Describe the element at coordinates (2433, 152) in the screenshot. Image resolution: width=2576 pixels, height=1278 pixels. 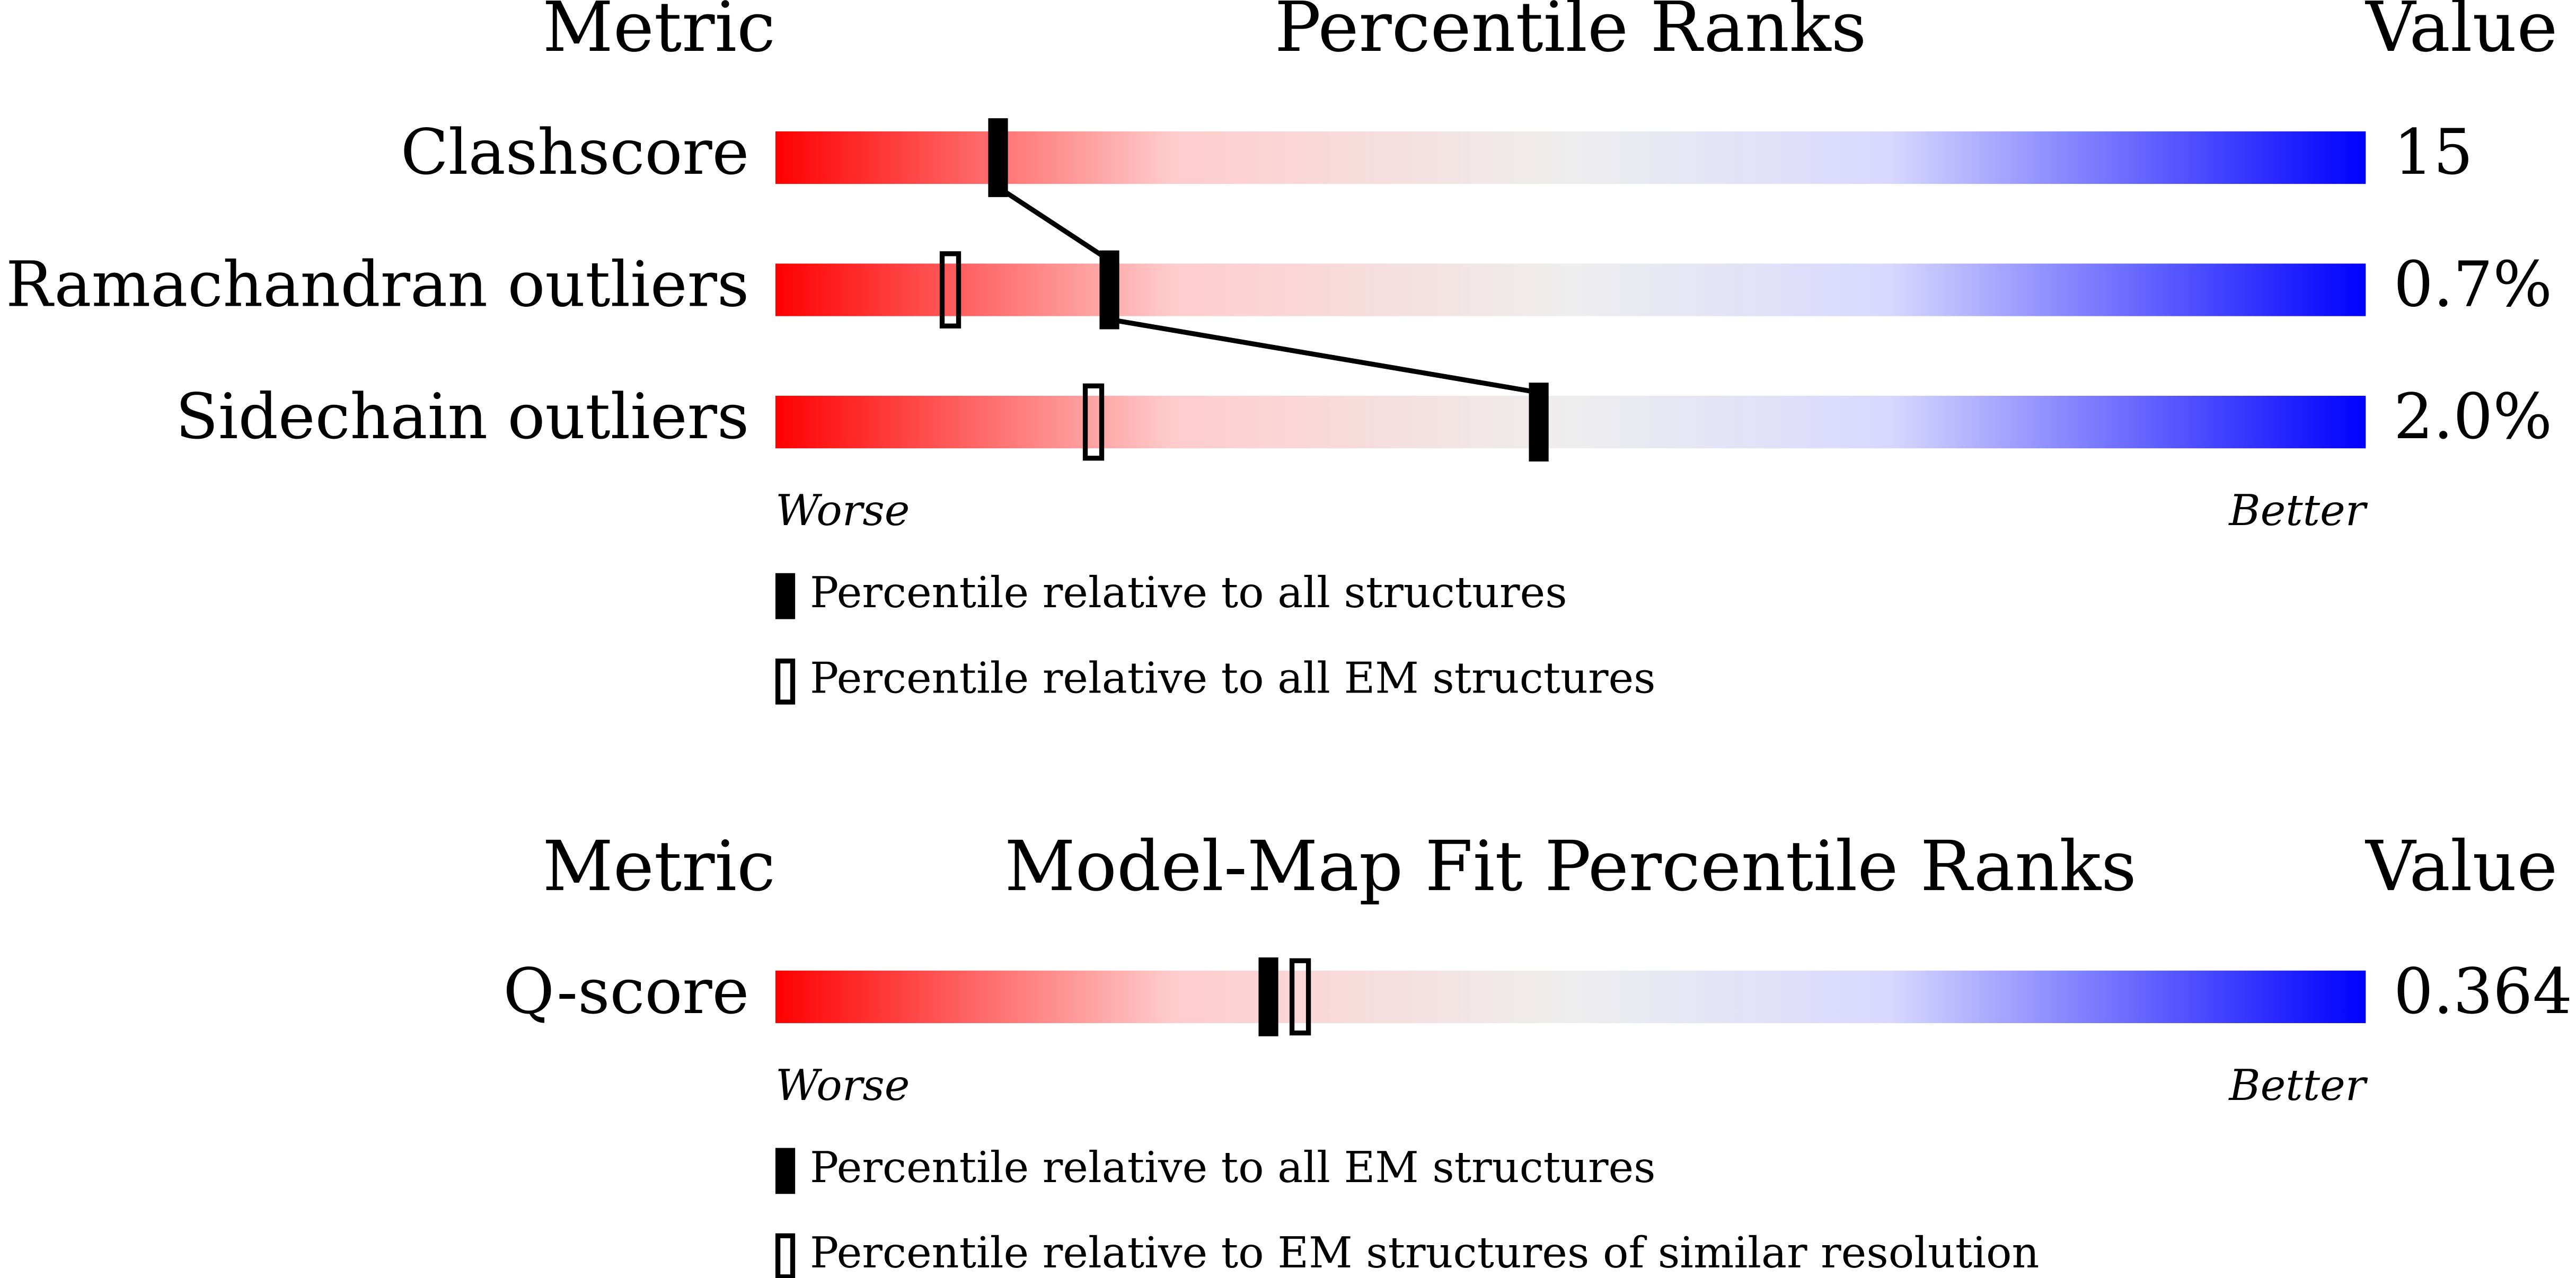
I see `value-label: 15` at that location.